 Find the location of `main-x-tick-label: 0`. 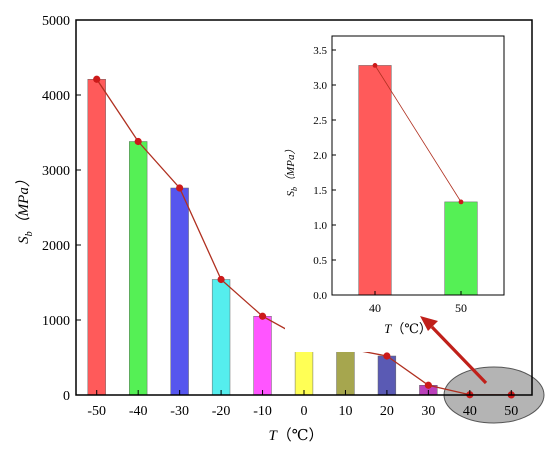

main-x-tick-label: 0 is located at coordinates (304, 411).